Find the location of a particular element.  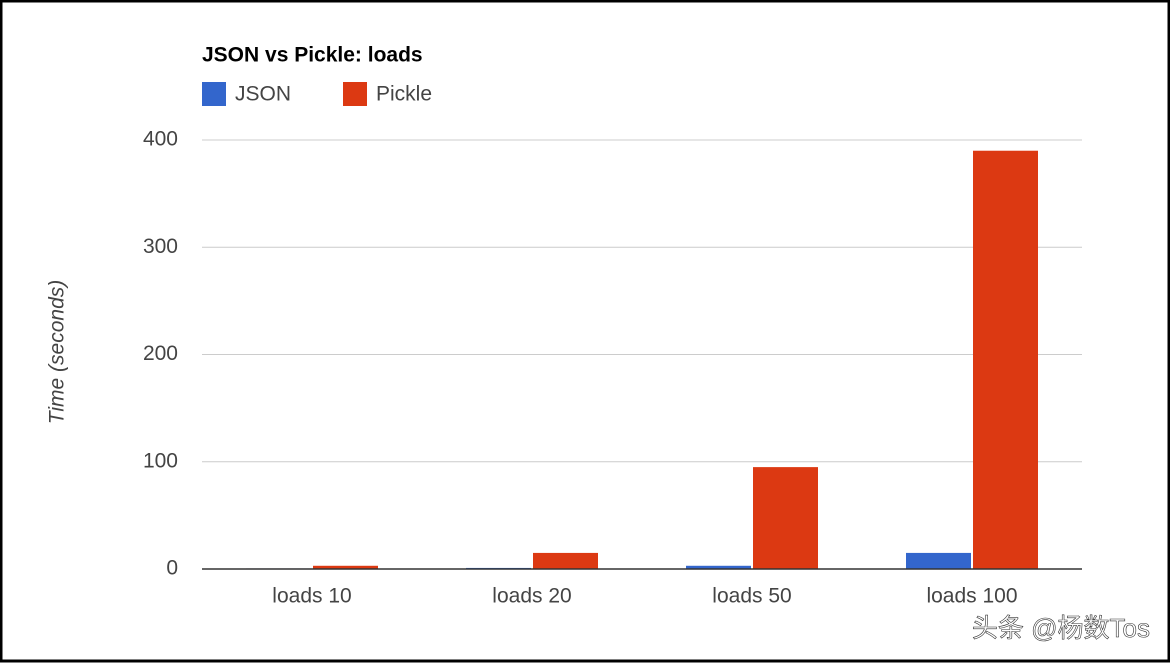

y-tick-label: 400 is located at coordinates (160, 139).